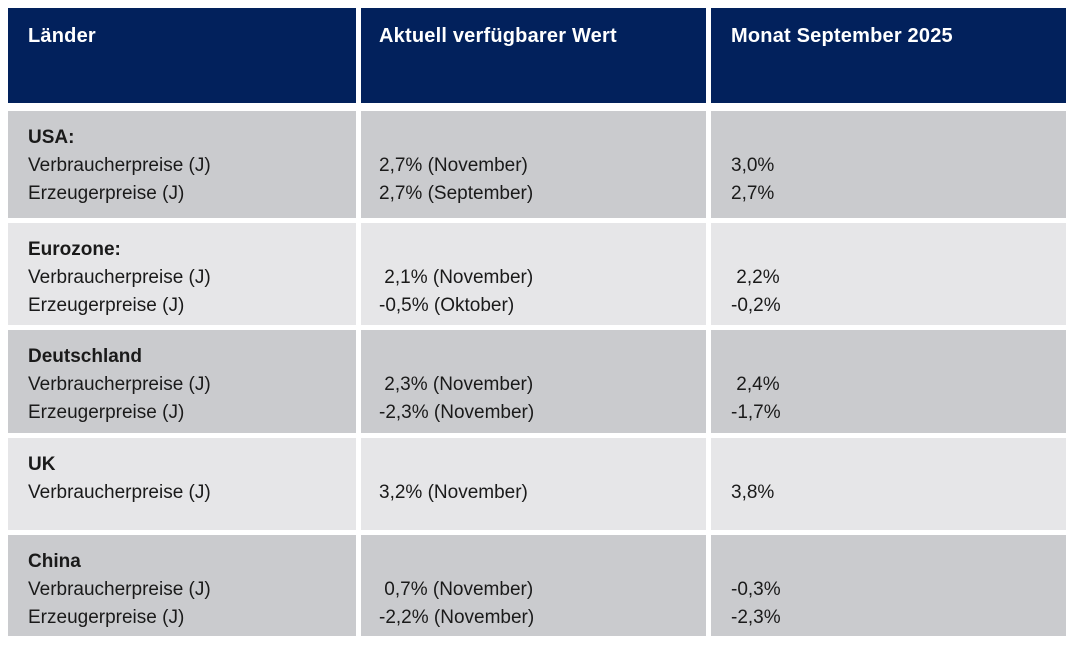 Image resolution: width=1074 pixels, height=652 pixels. I want to click on cell-september-eurozone: 2,2% -0,2%, so click(888, 274).